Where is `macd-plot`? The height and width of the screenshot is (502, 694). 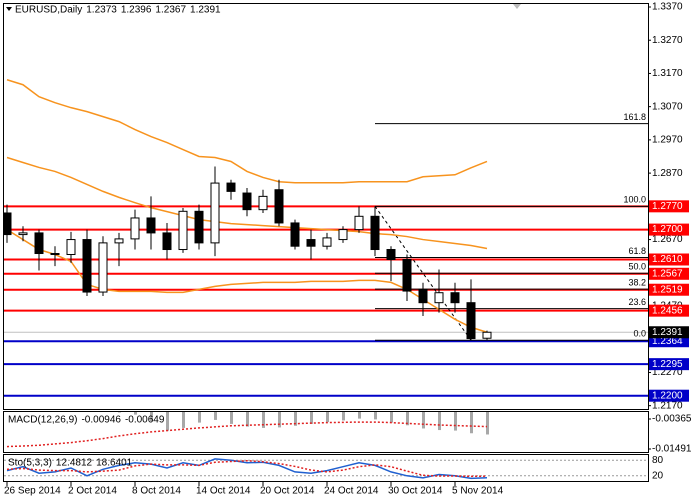 macd-plot is located at coordinates (247, 430).